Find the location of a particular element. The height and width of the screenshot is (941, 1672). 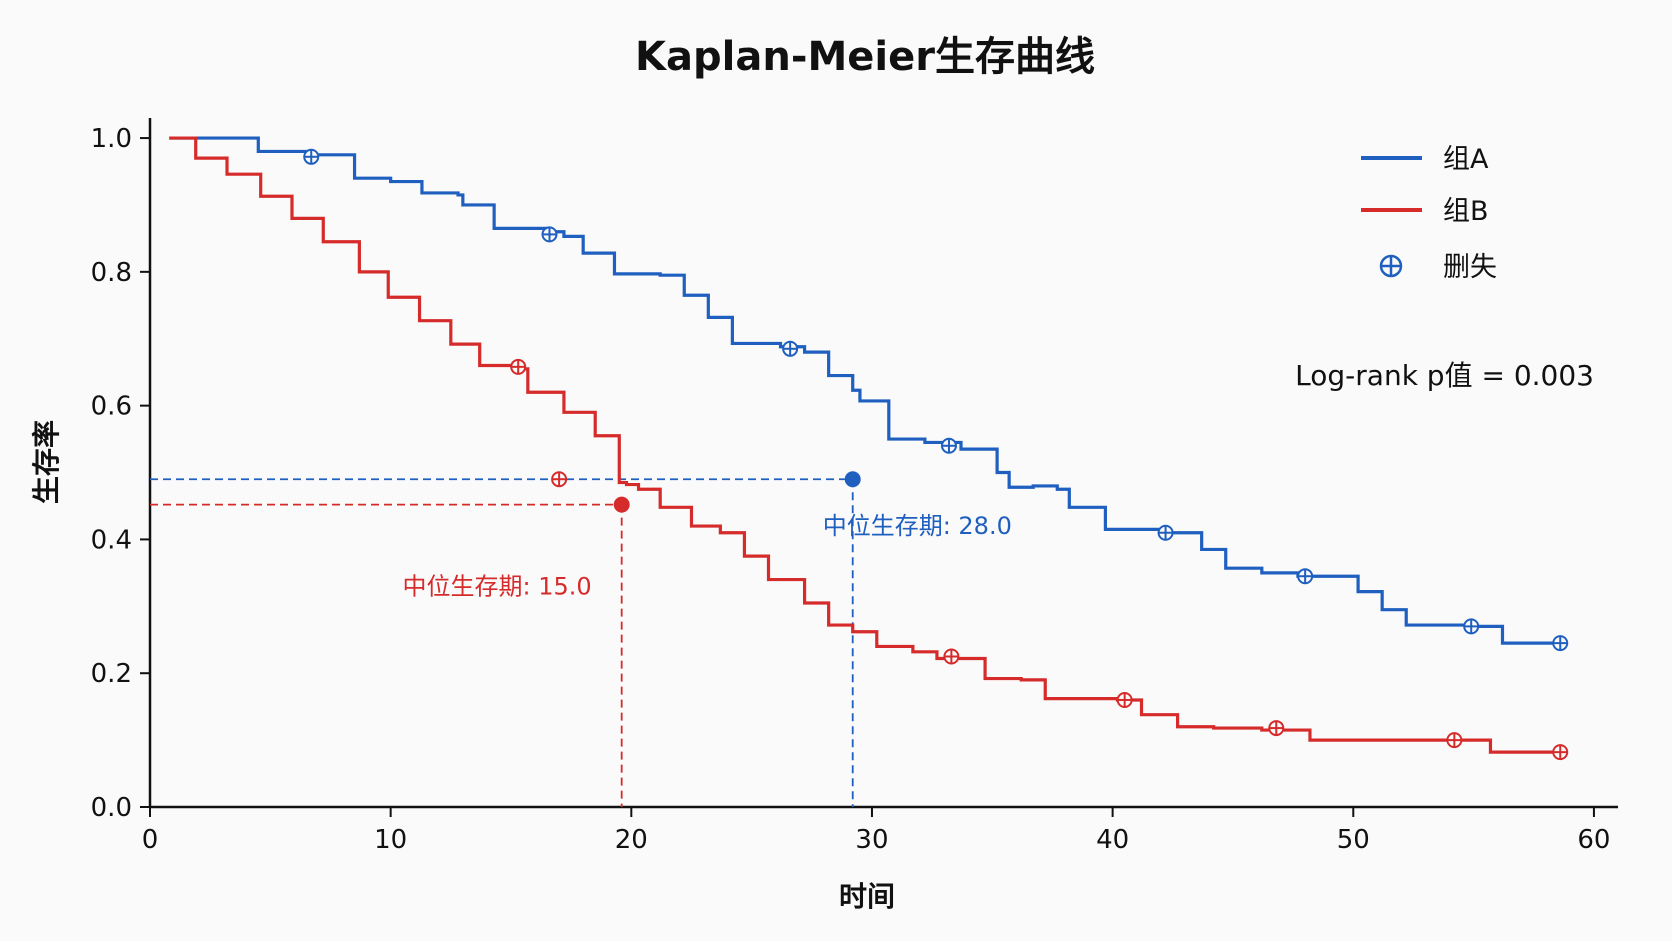

x-tick-label: 60 is located at coordinates (1593, 840).